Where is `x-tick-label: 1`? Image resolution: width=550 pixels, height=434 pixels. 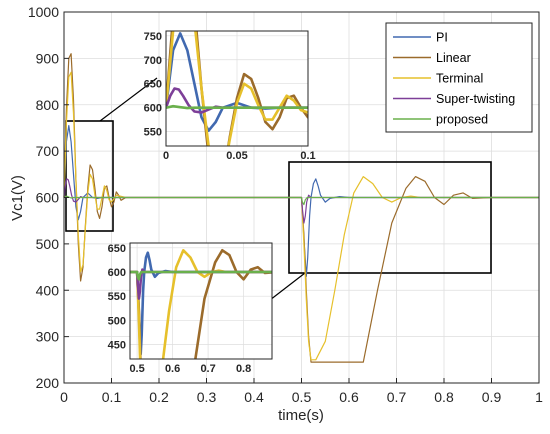 x-tick-label: 1 is located at coordinates (539, 397).